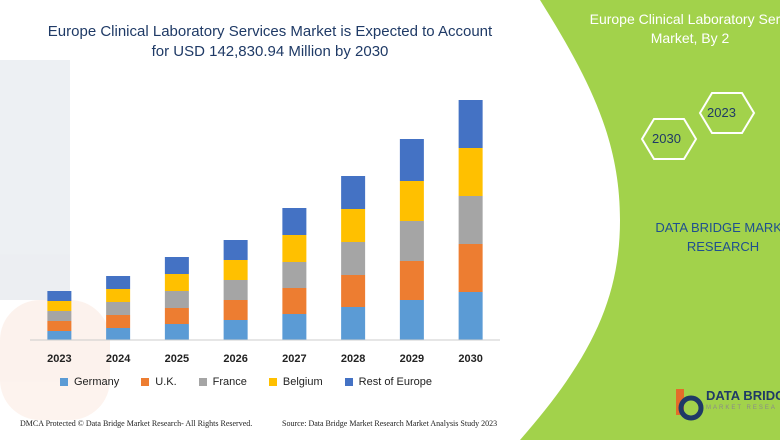 This screenshot has height=440, width=780. Describe the element at coordinates (118, 359) in the screenshot. I see `x-tick-label: 2024` at that location.